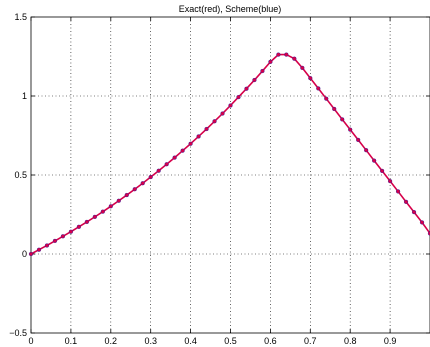 The height and width of the screenshot is (347, 430). Describe the element at coordinates (190, 341) in the screenshot. I see `x-tick-label: 0.4` at that location.